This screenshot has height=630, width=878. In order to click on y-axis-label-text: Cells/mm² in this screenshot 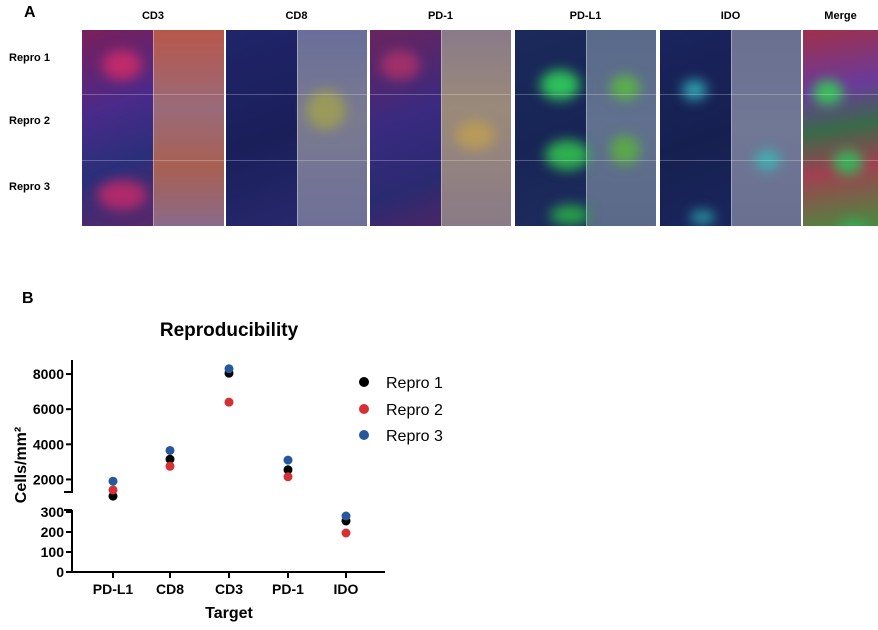, I will do `click(21, 465)`.